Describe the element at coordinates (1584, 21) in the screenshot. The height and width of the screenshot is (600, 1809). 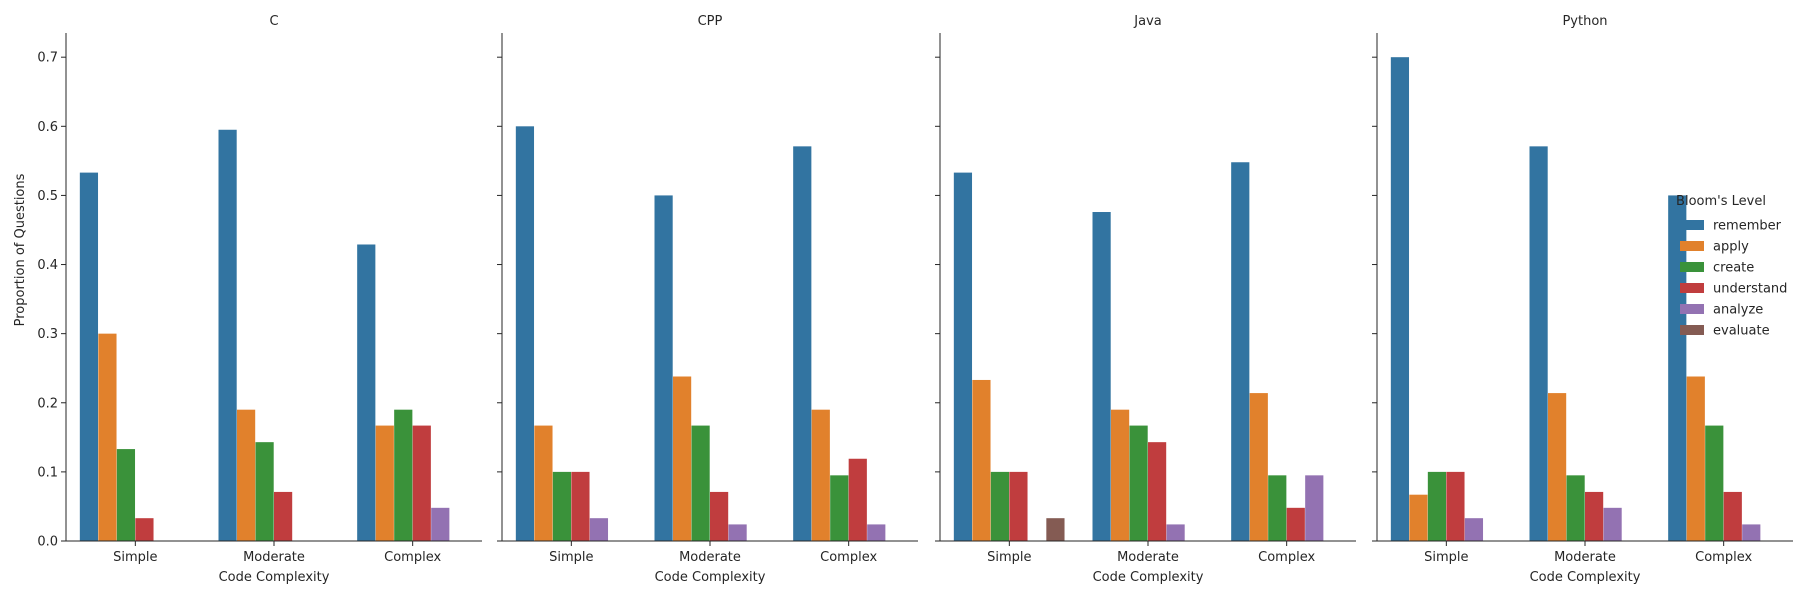
I see `panel-title: Python` at that location.